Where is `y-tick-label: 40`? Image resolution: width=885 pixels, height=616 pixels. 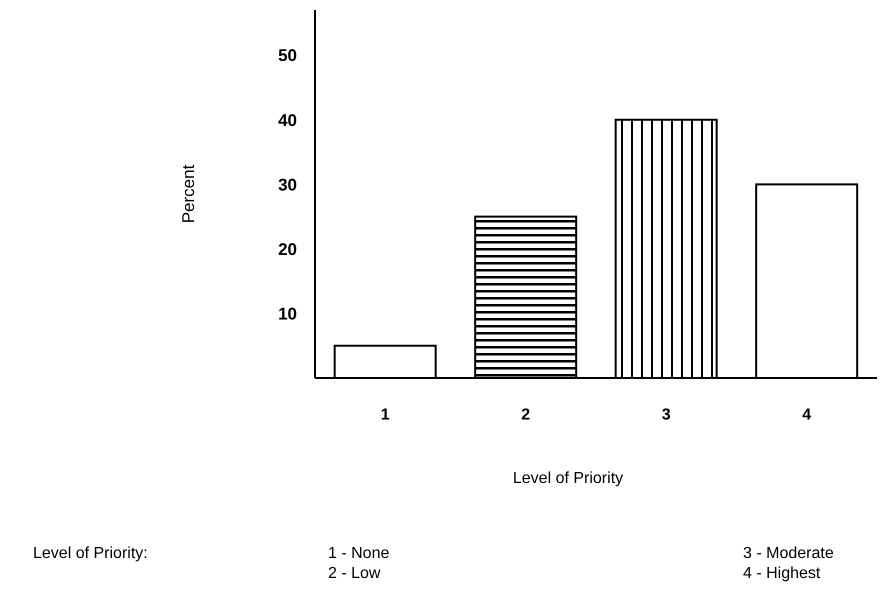 y-tick-label: 40 is located at coordinates (287, 120).